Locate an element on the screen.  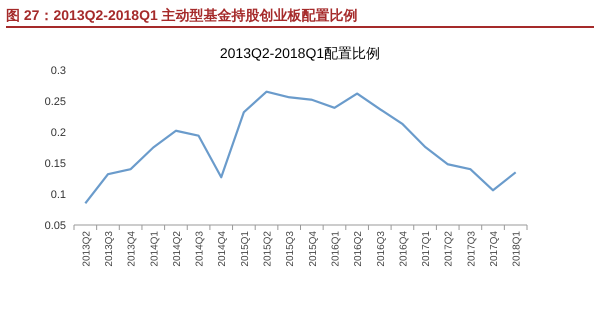
x-tick-label: 2017Q3 is located at coordinates (472, 248).